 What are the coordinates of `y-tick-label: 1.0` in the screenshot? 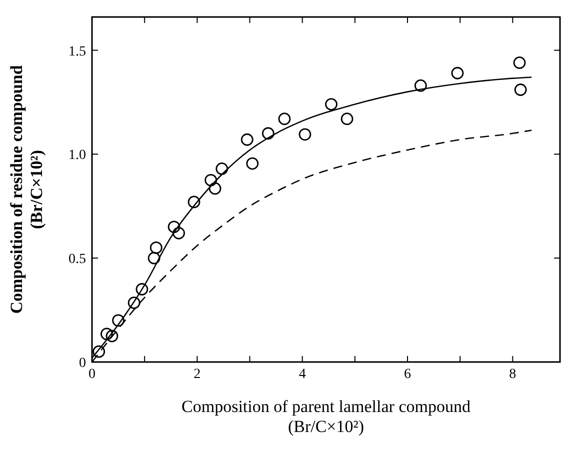 It's located at (77, 156).